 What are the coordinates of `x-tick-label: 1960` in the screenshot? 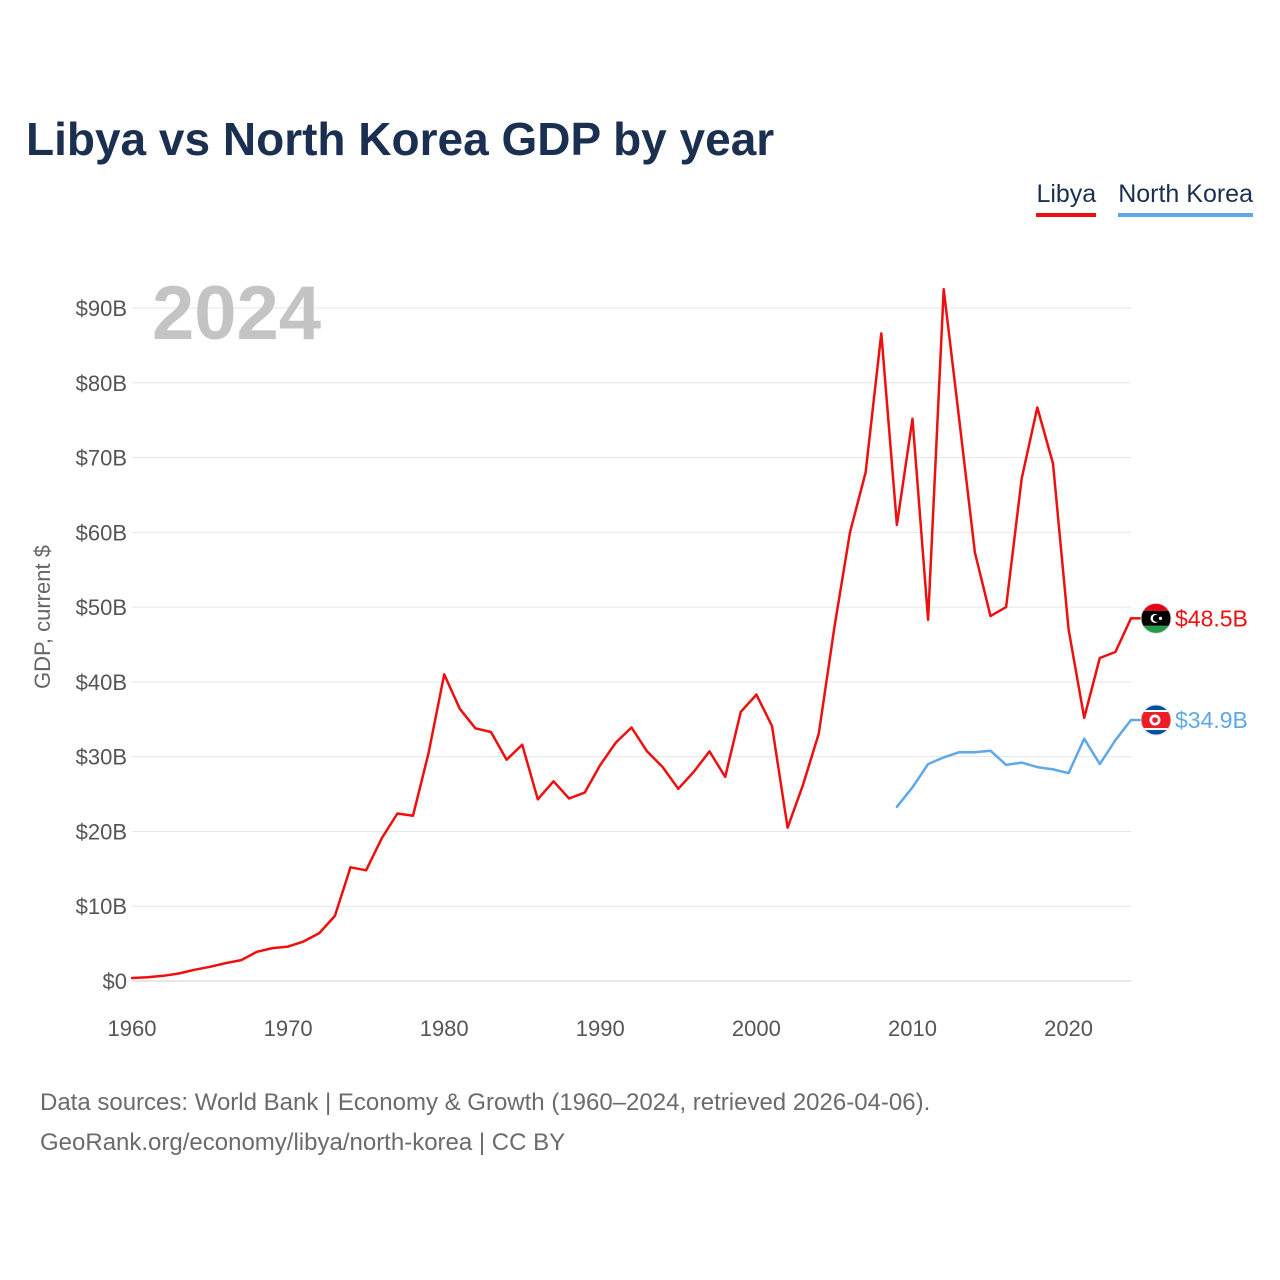 It's located at (132, 1028).